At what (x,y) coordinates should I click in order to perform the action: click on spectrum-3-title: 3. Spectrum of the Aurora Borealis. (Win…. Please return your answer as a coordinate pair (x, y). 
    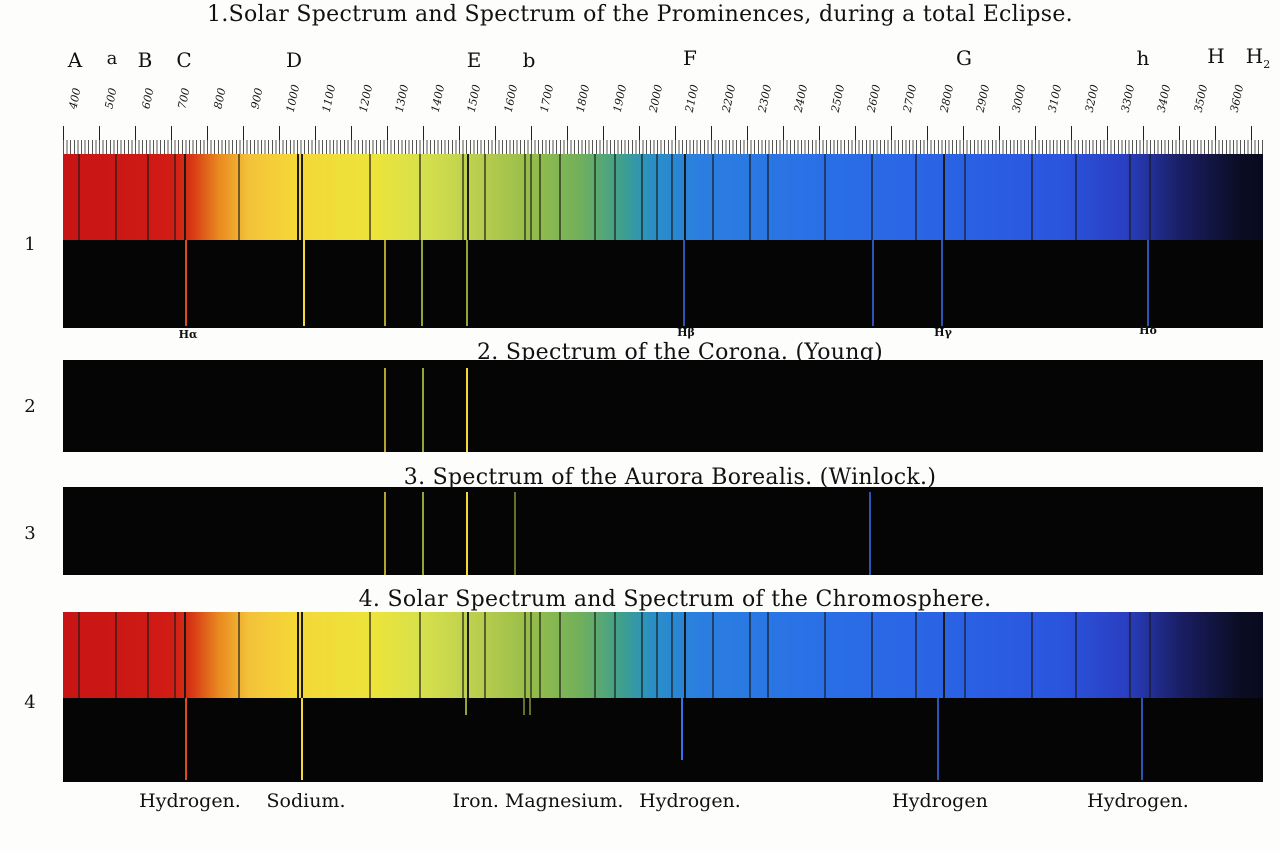
    Looking at the image, I should click on (670, 477).